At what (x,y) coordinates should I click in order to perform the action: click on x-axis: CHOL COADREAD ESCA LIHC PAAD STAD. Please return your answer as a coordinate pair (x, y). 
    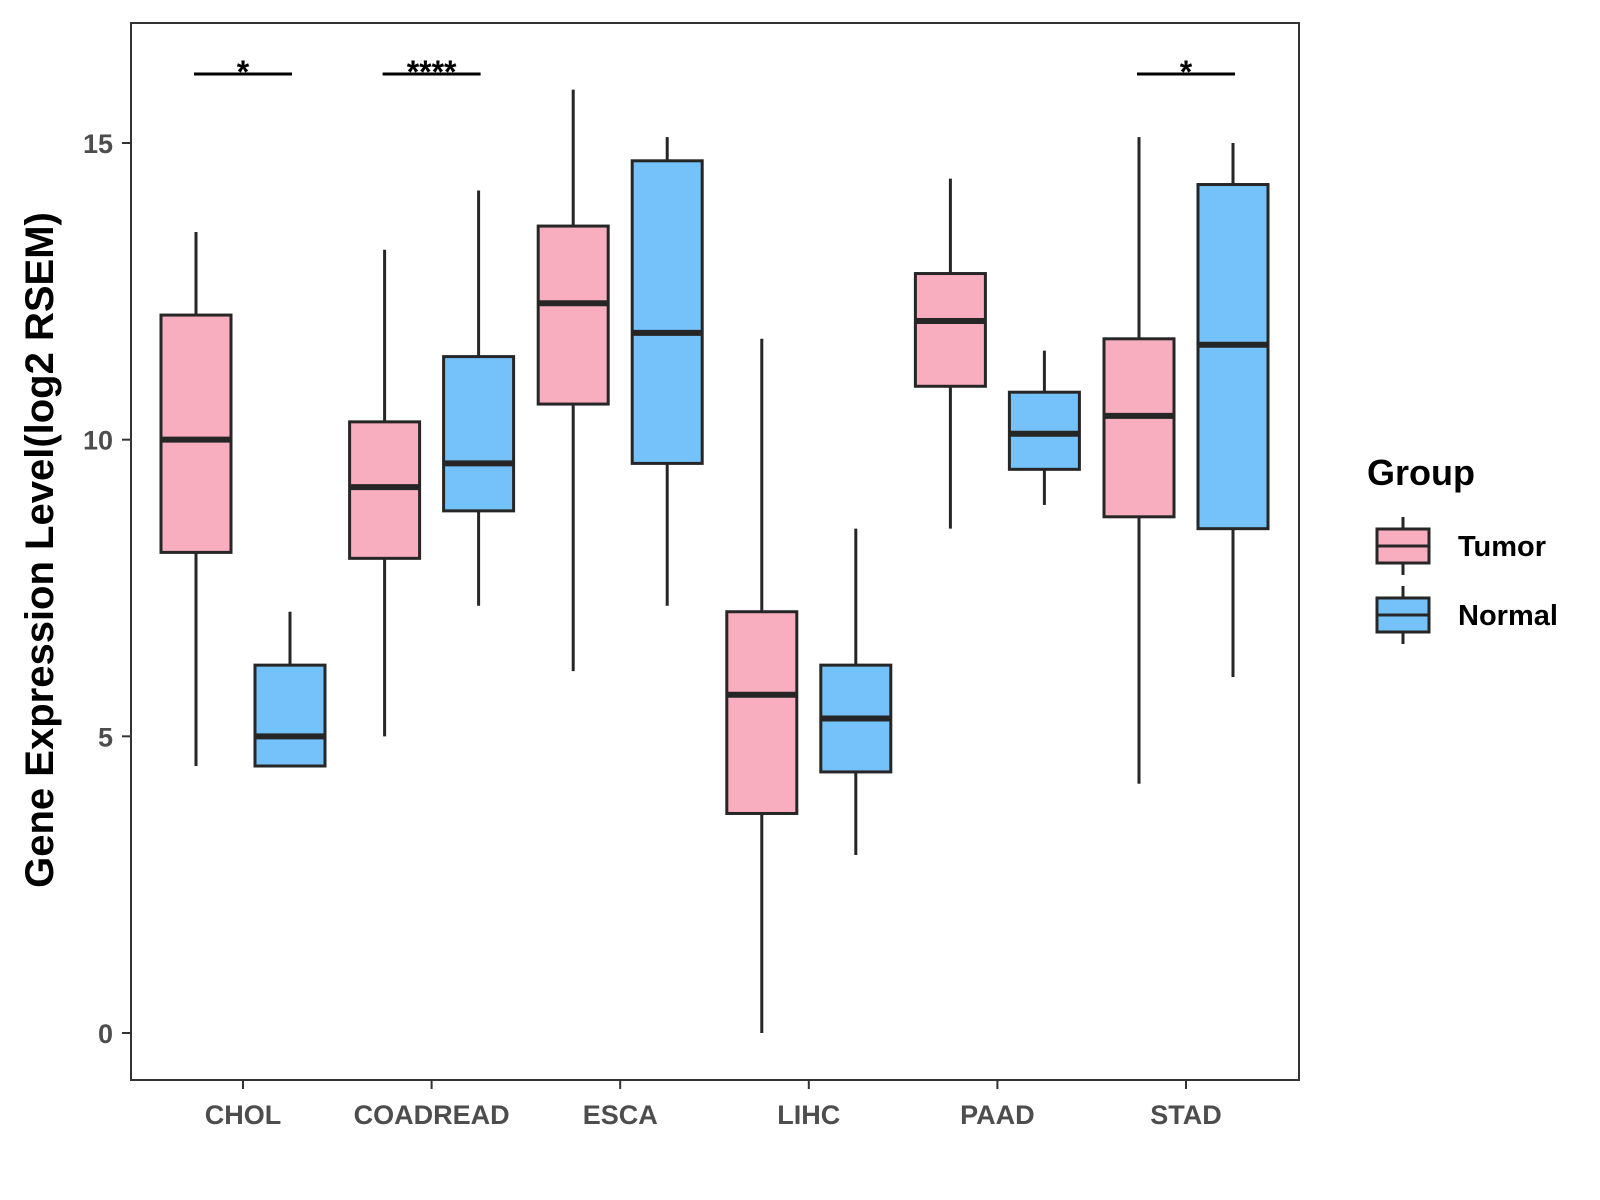
    Looking at the image, I should click on (713, 1105).